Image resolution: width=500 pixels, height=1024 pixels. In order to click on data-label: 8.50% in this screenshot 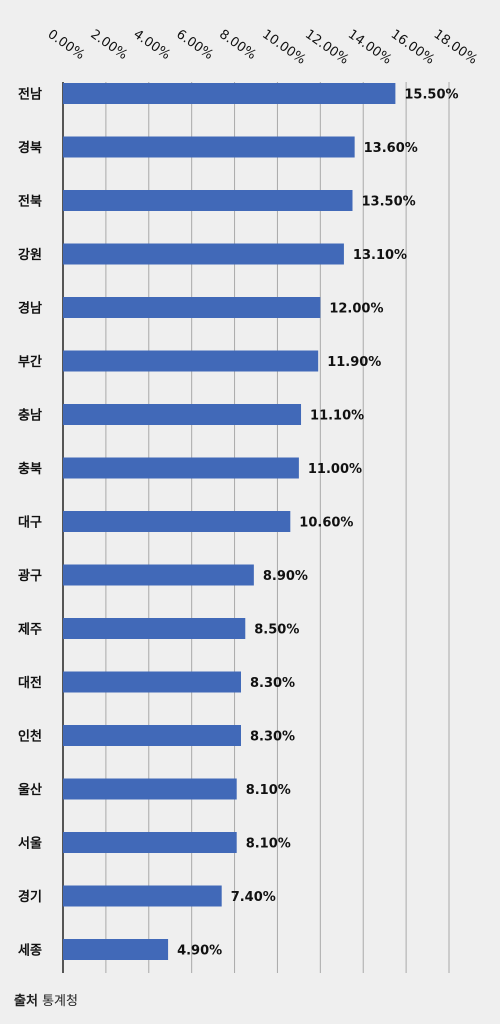, I will do `click(276, 630)`.